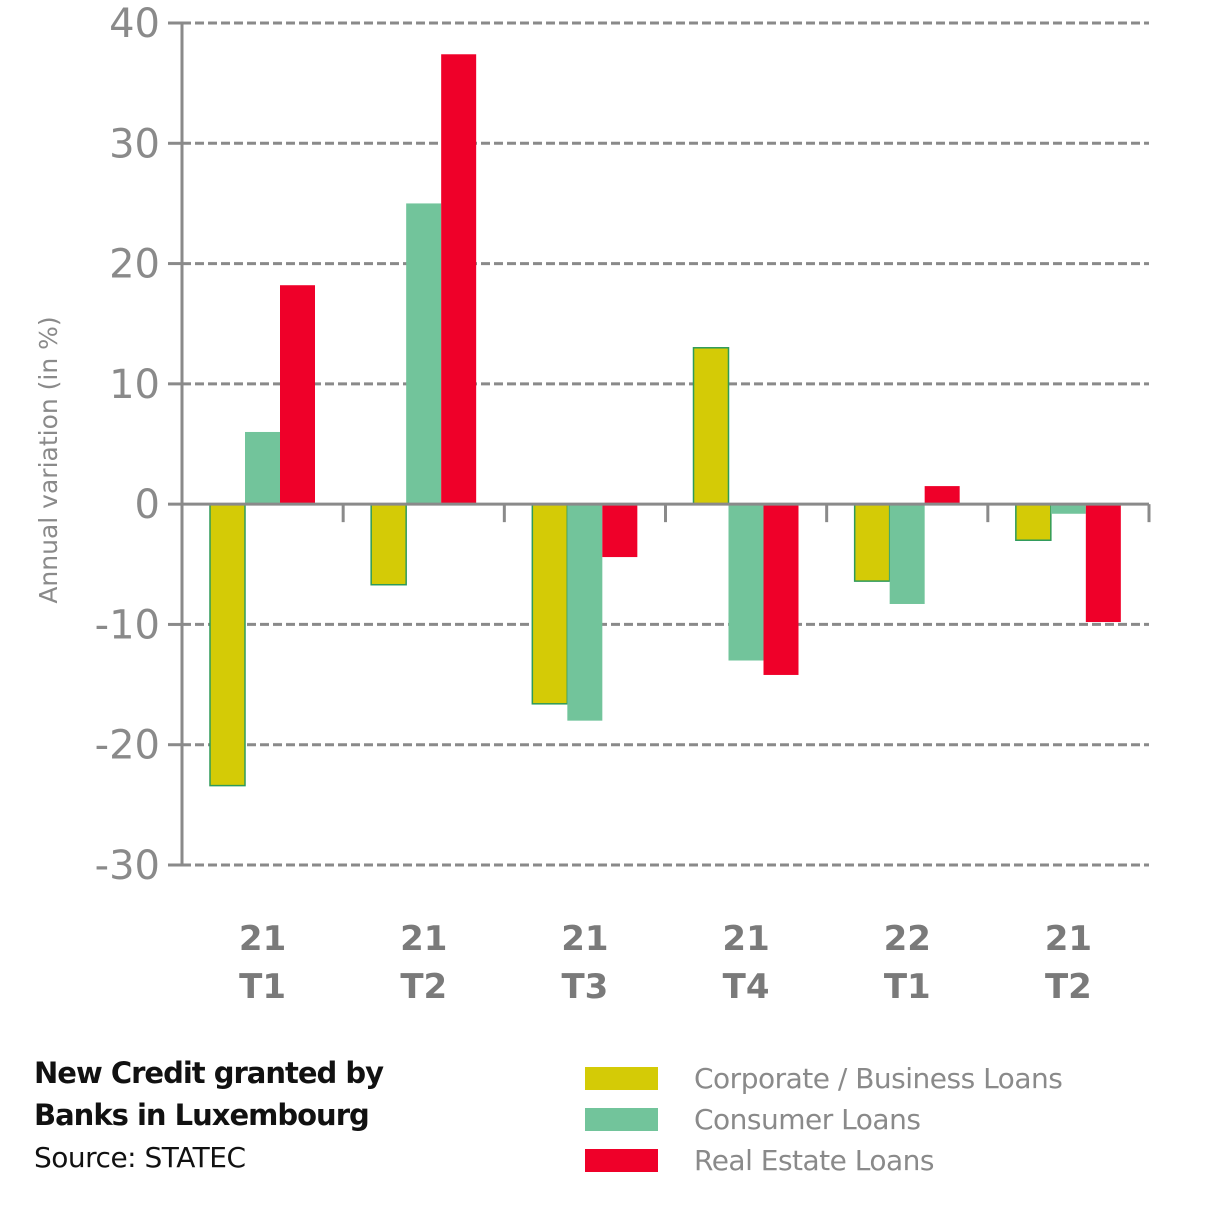 This screenshot has width=1224, height=1205. Describe the element at coordinates (209, 1073) in the screenshot. I see `chart-title-line-1: New Credit granted by` at that location.